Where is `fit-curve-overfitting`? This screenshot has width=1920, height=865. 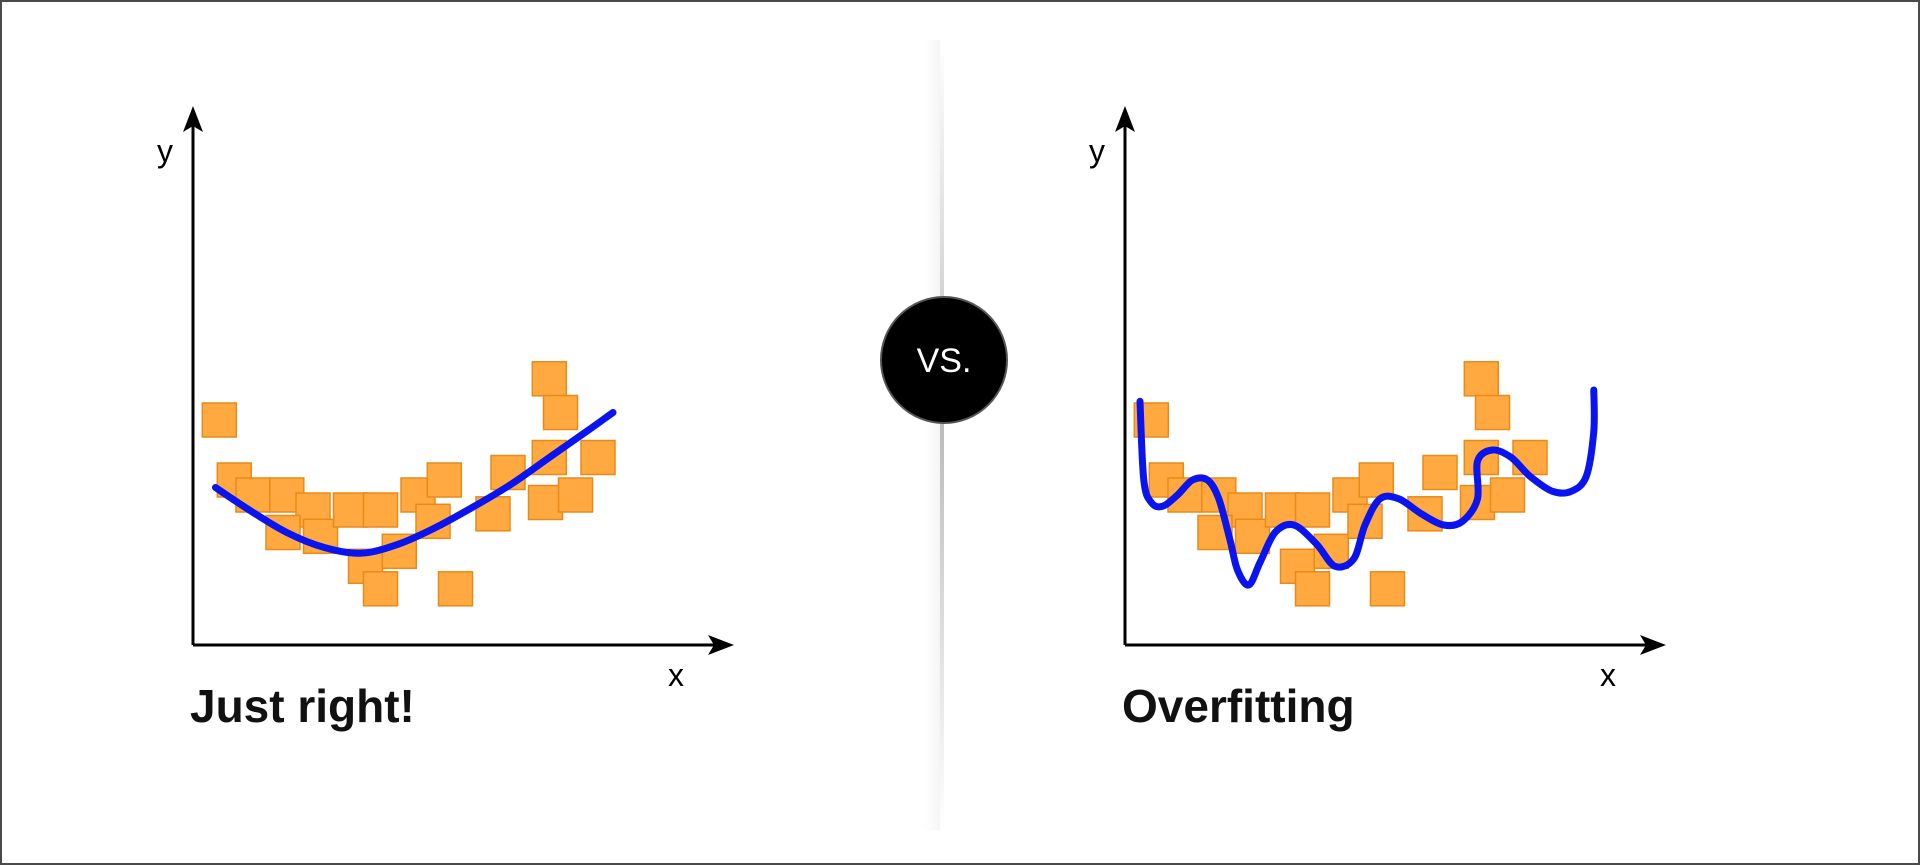
fit-curve-overfitting is located at coordinates (1367, 487).